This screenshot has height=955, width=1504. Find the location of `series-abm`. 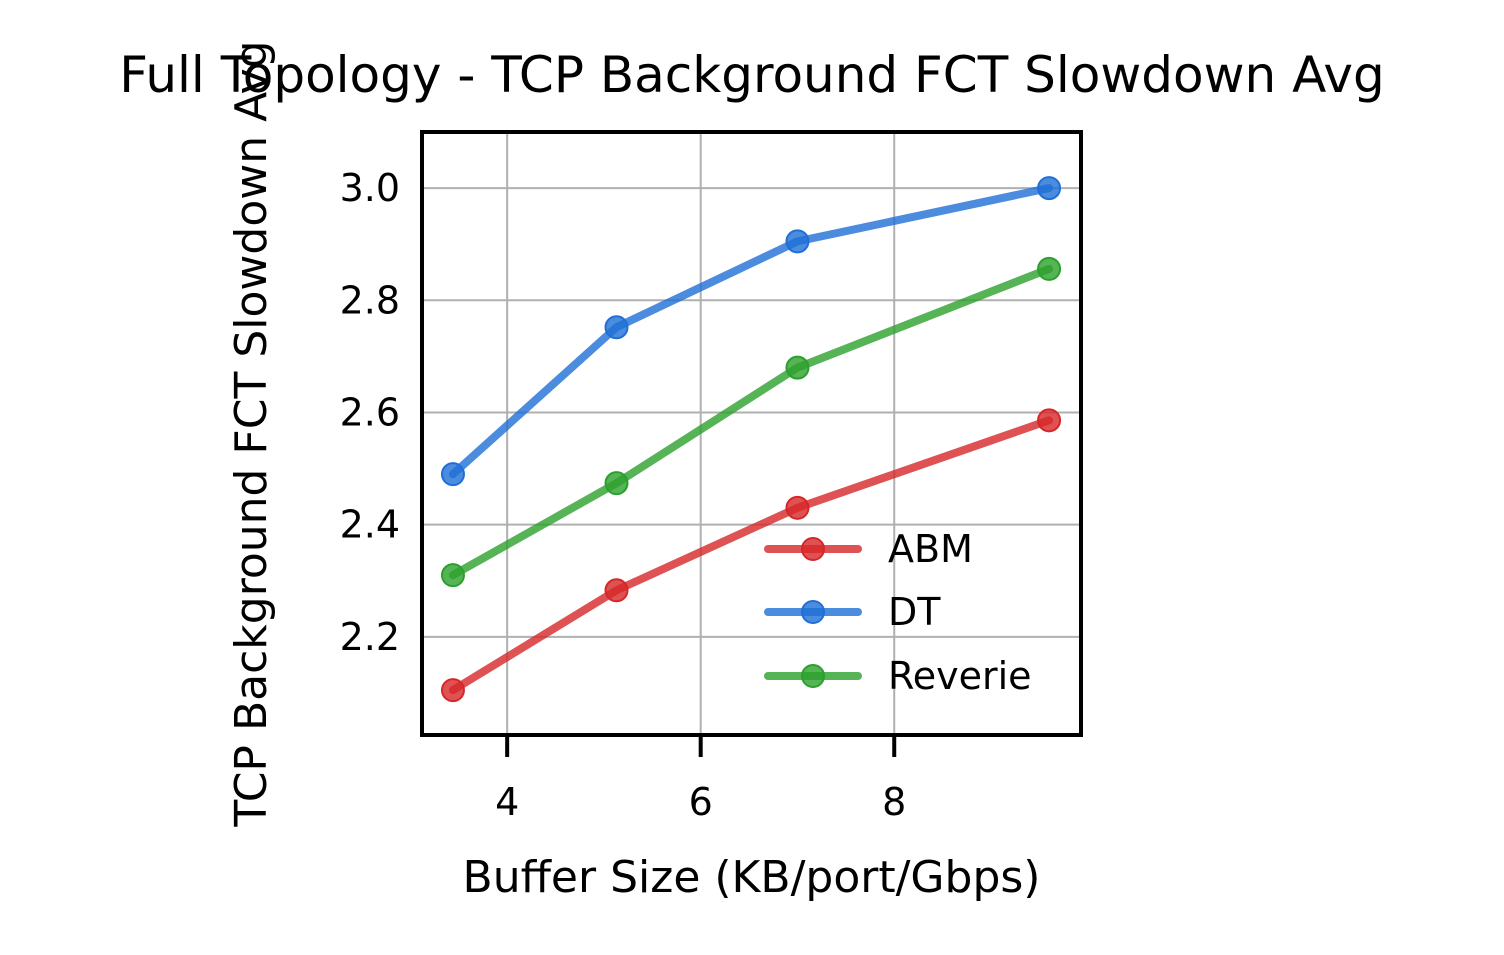

series-abm is located at coordinates (751, 555).